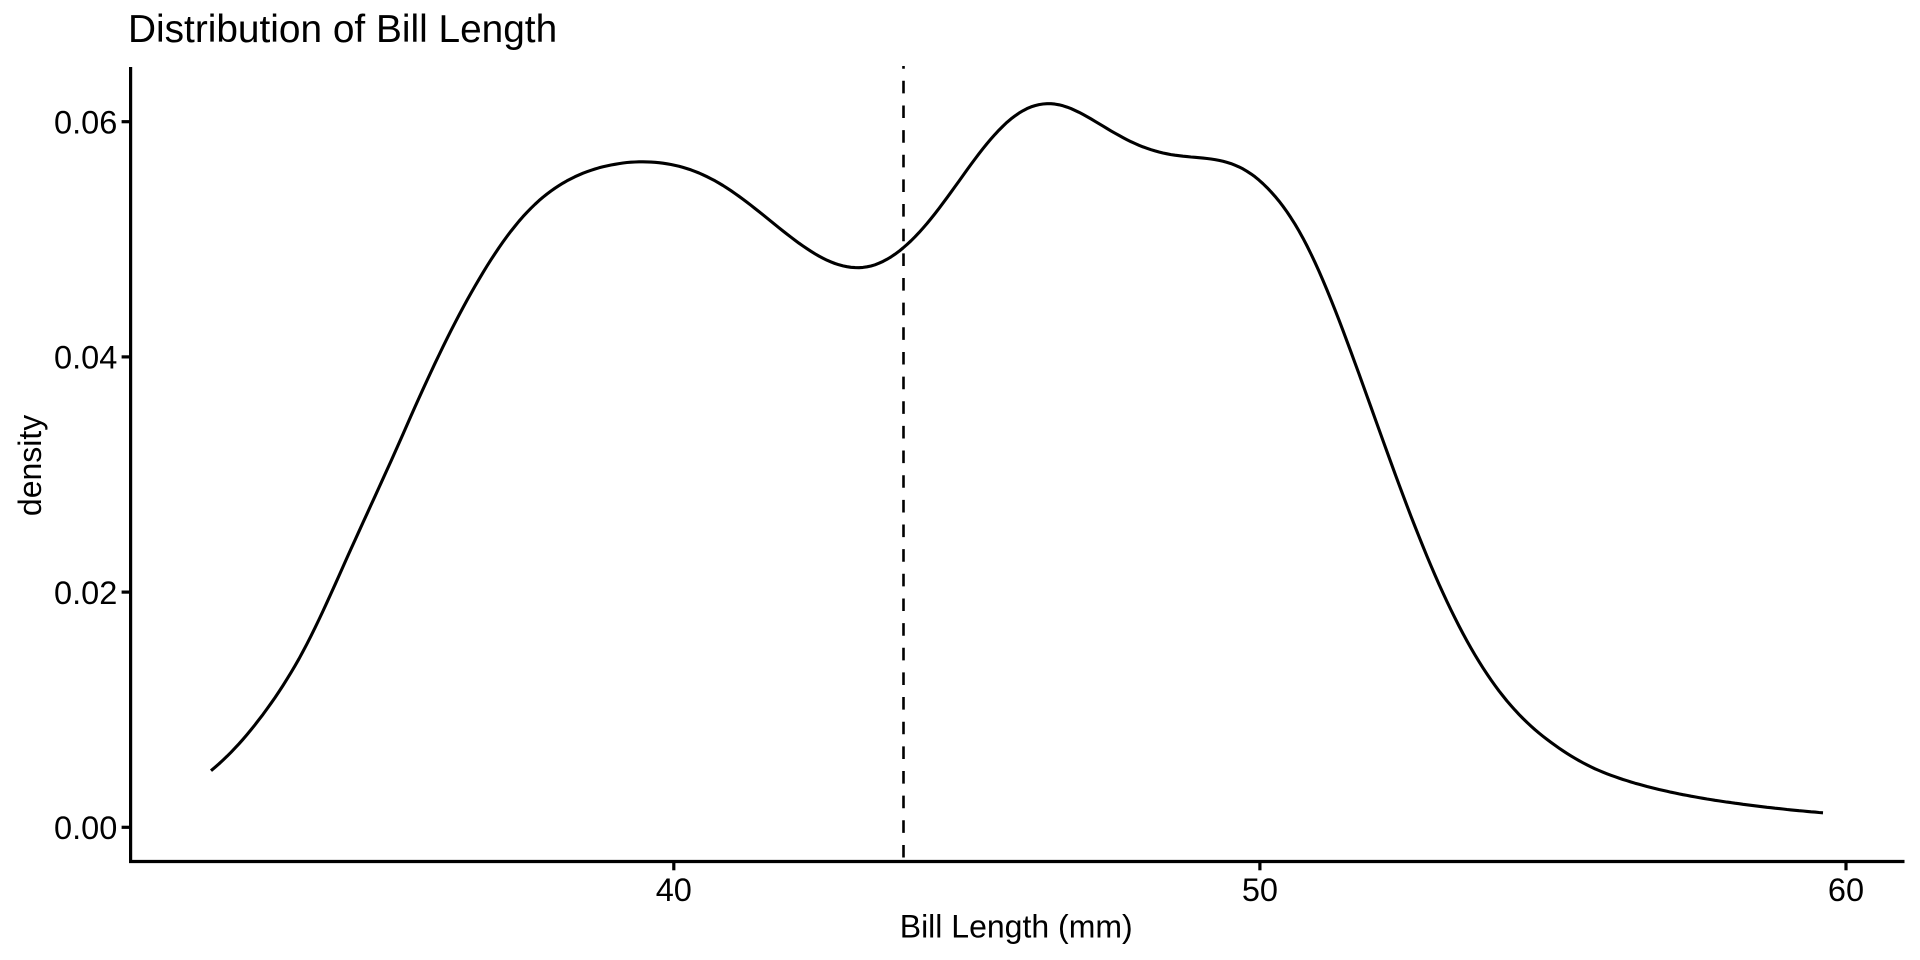 The width and height of the screenshot is (1920, 960). I want to click on svg-text: Distribution of Bill Length, so click(342, 29).